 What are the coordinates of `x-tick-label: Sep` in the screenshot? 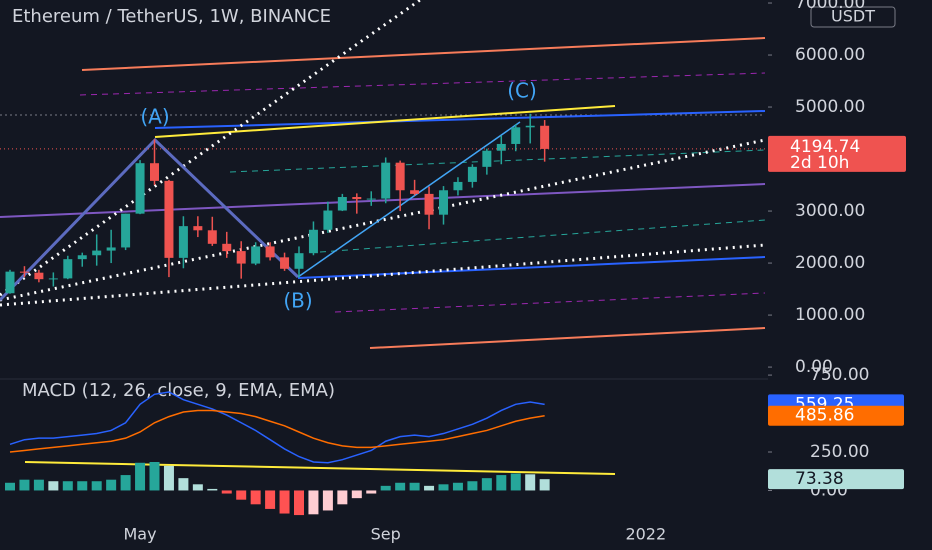 It's located at (386, 534).